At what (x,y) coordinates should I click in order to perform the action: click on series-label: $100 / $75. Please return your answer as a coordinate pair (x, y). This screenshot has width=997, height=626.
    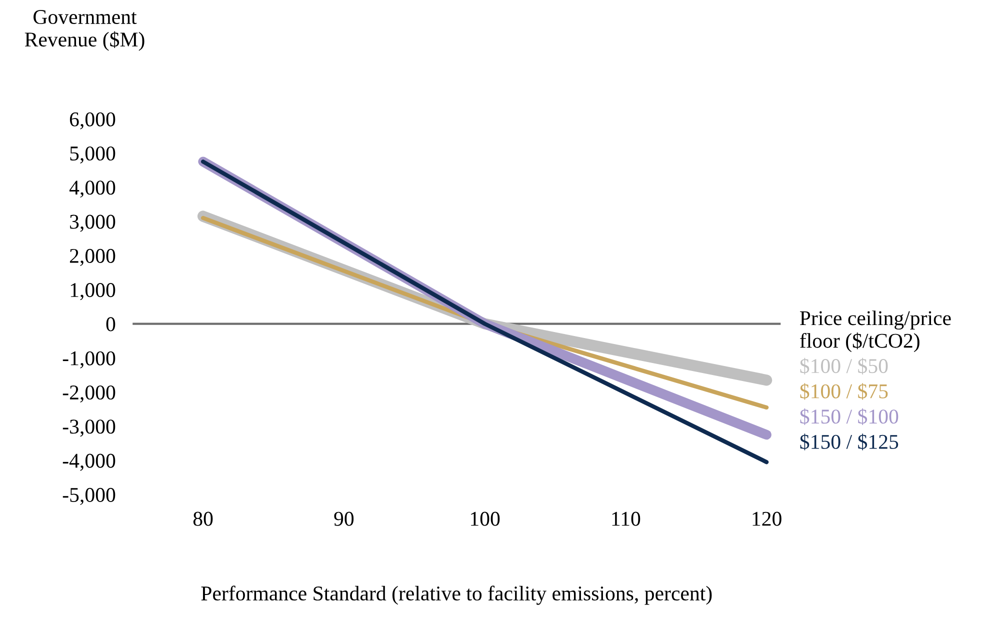
    Looking at the image, I should click on (844, 391).